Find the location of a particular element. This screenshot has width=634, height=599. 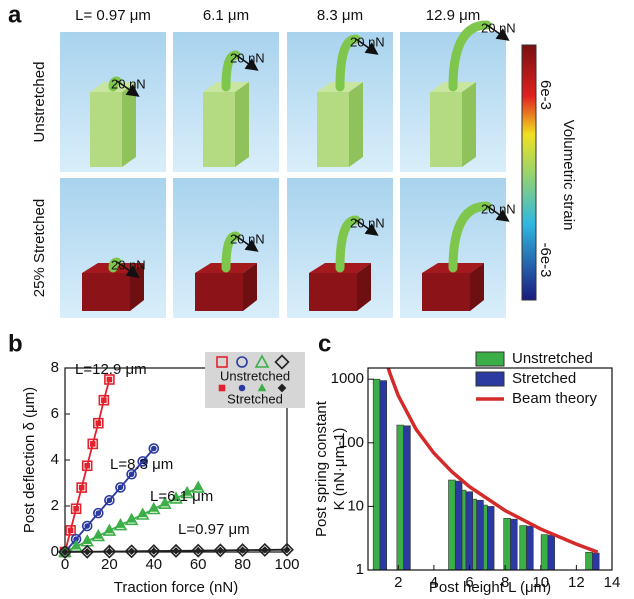

legend-label: Stretched is located at coordinates (544, 378).